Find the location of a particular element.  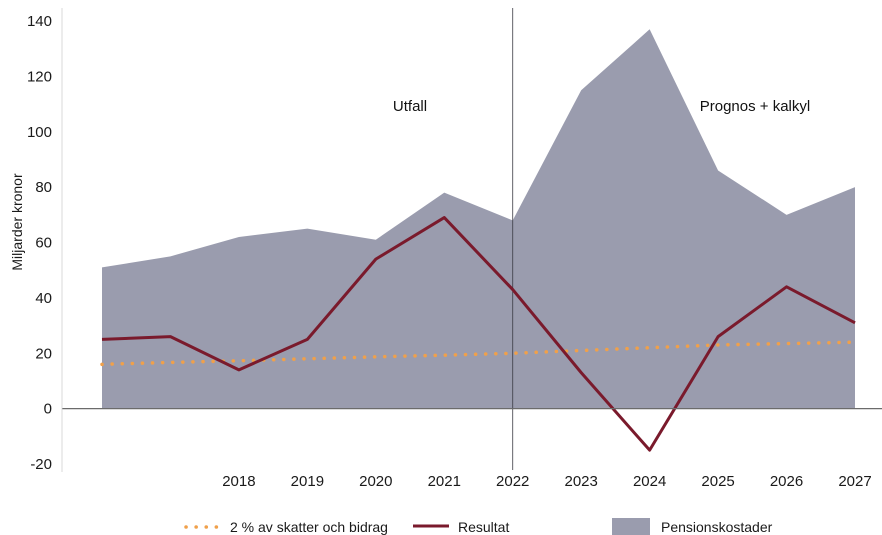

y-tick-label: 0 is located at coordinates (48, 409).